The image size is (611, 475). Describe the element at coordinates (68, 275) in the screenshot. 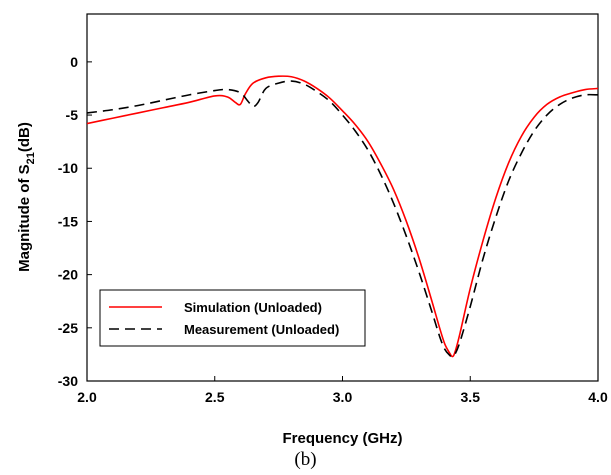

I see `y-tick-label: -20` at that location.